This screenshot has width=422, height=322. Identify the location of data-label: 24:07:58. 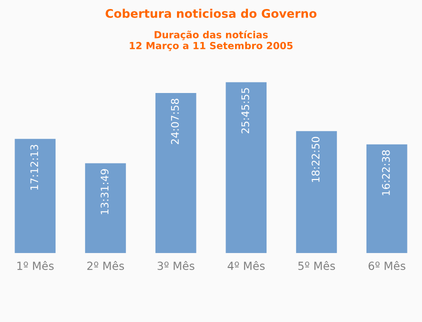
(174, 121).